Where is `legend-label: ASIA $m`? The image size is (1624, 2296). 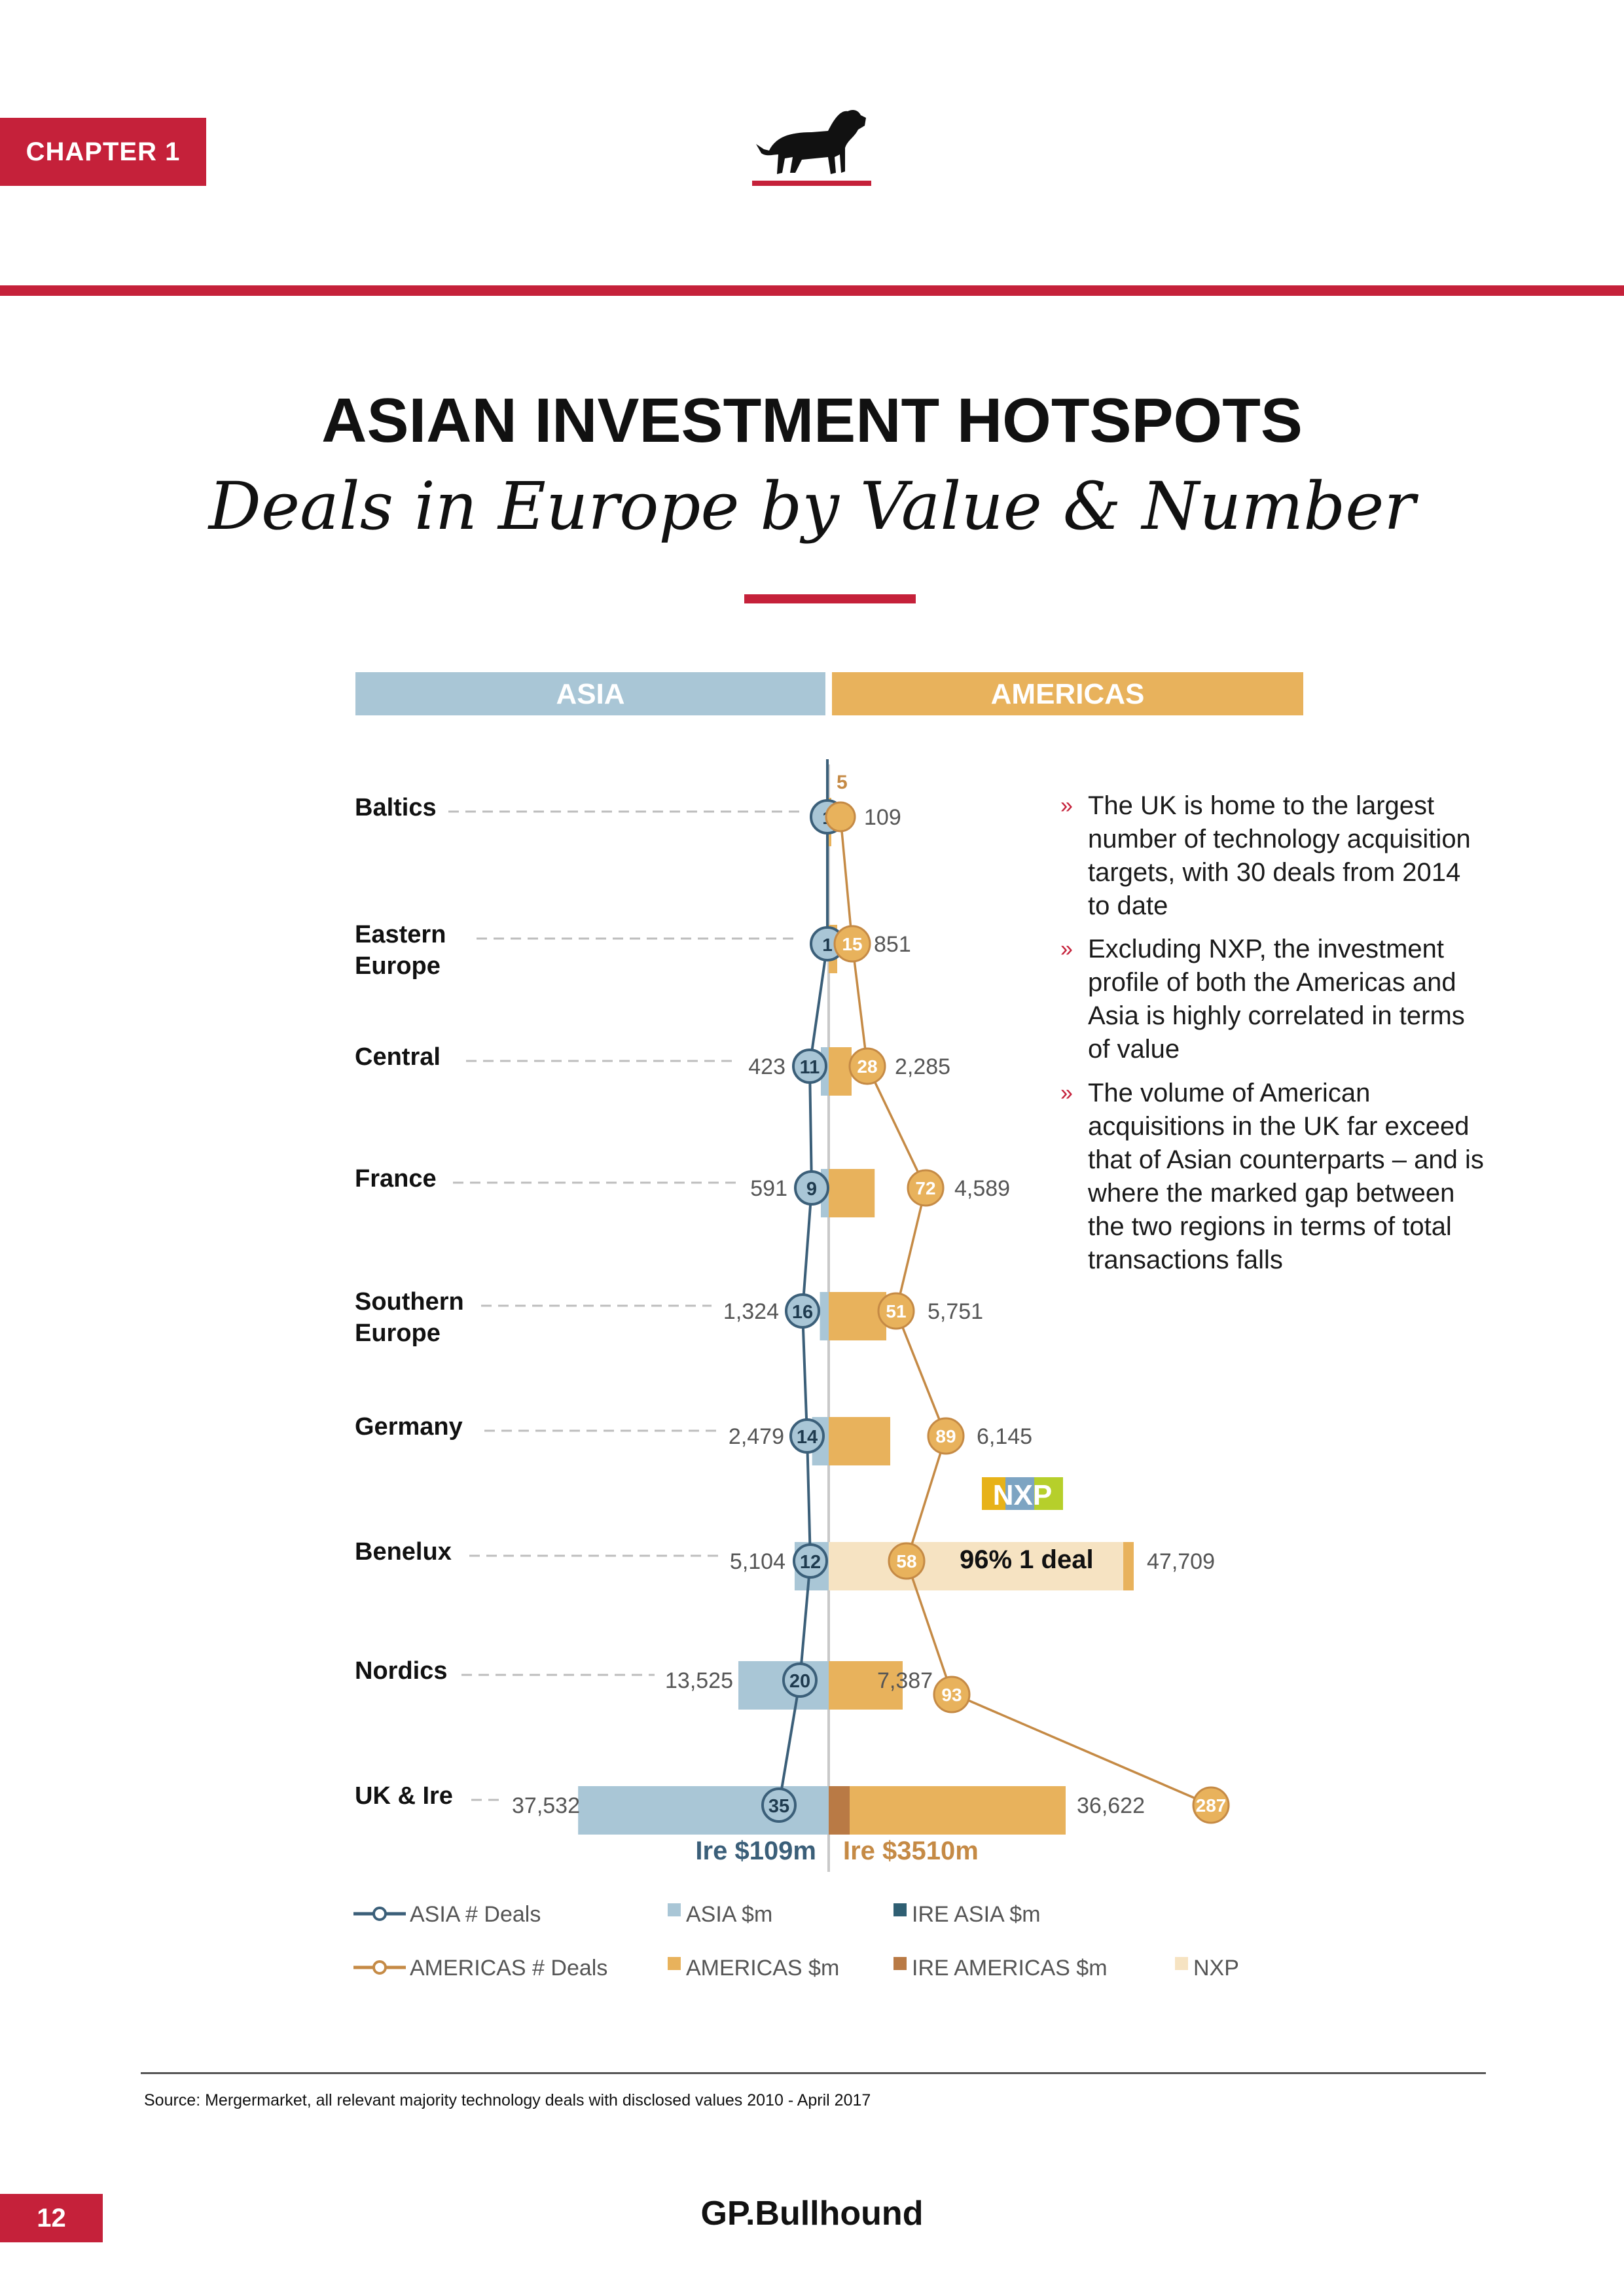 legend-label: ASIA $m is located at coordinates (729, 1914).